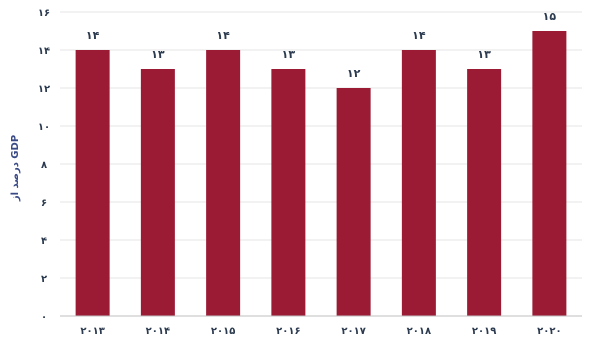  I want to click on y-tick-label: ۱۰, so click(44, 127).